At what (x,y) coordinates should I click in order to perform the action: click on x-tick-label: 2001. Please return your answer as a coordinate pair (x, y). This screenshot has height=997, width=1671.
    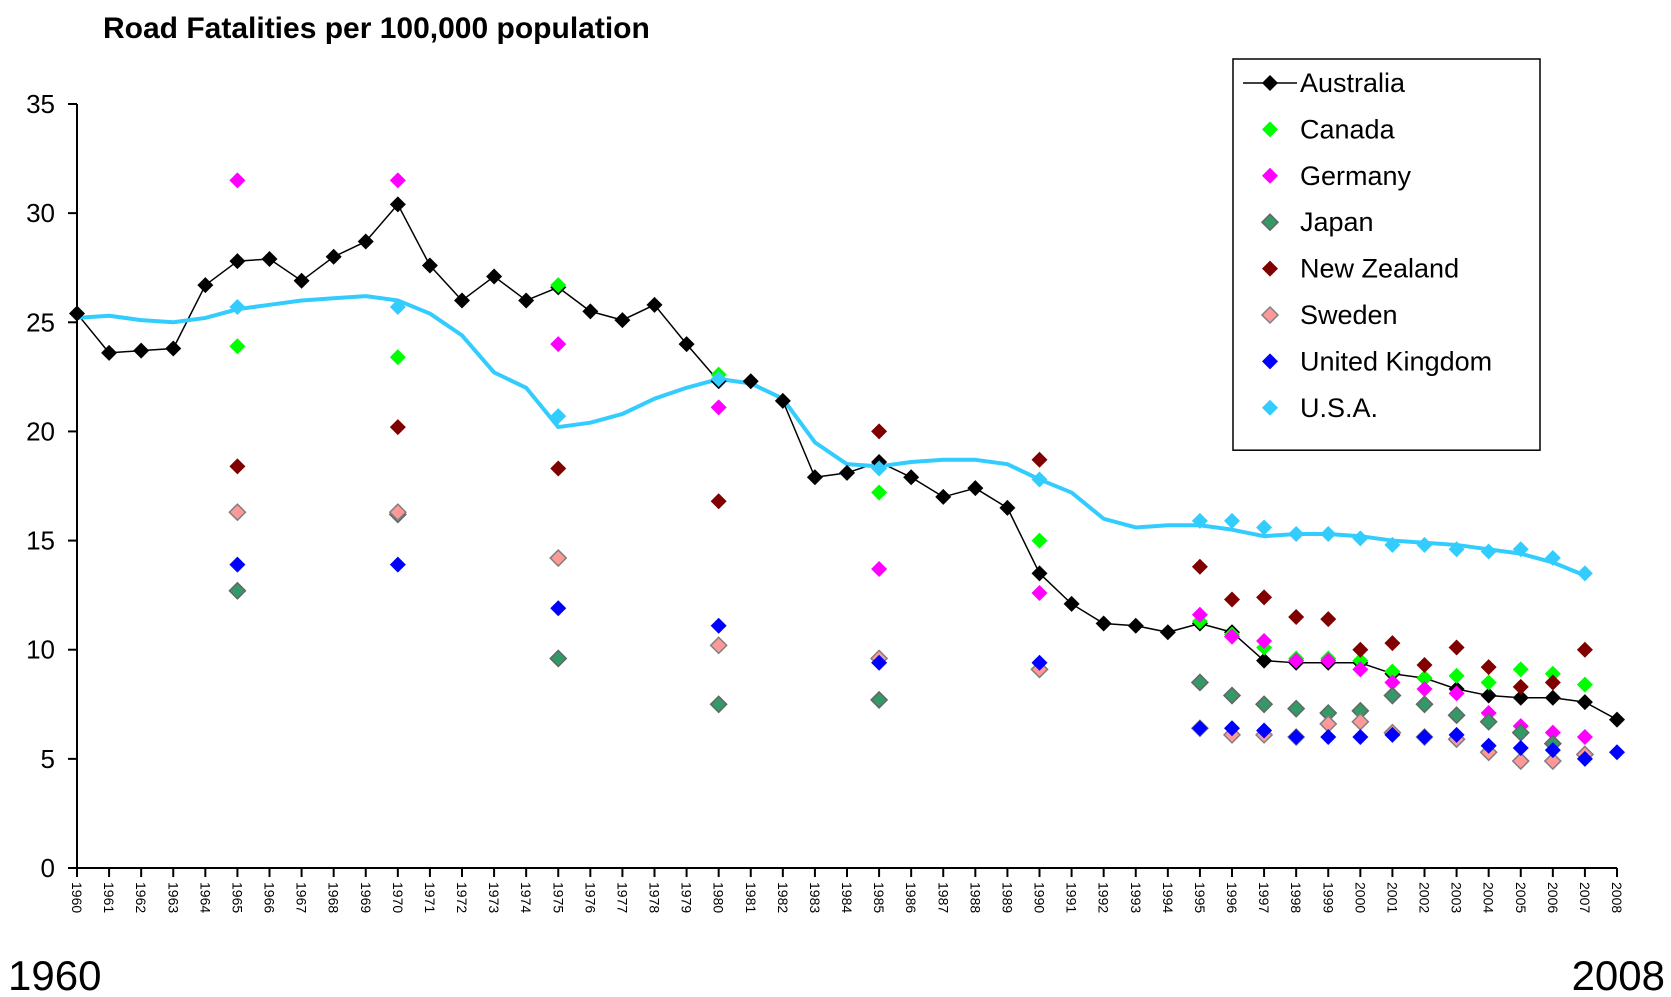
    Looking at the image, I should click on (1392, 897).